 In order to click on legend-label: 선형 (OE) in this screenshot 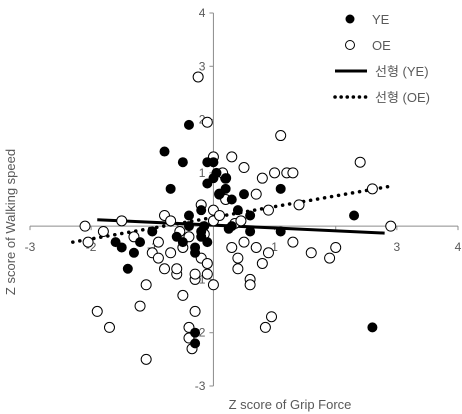, I will do `click(402, 97)`.